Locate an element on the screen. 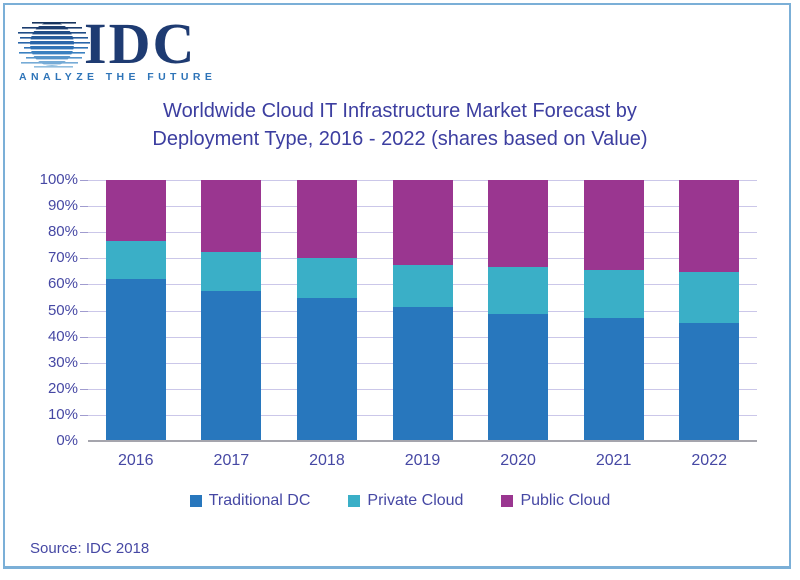 Image resolution: width=800 pixels, height=580 pixels. y-axis-tick-label: 50% is located at coordinates (62, 310).